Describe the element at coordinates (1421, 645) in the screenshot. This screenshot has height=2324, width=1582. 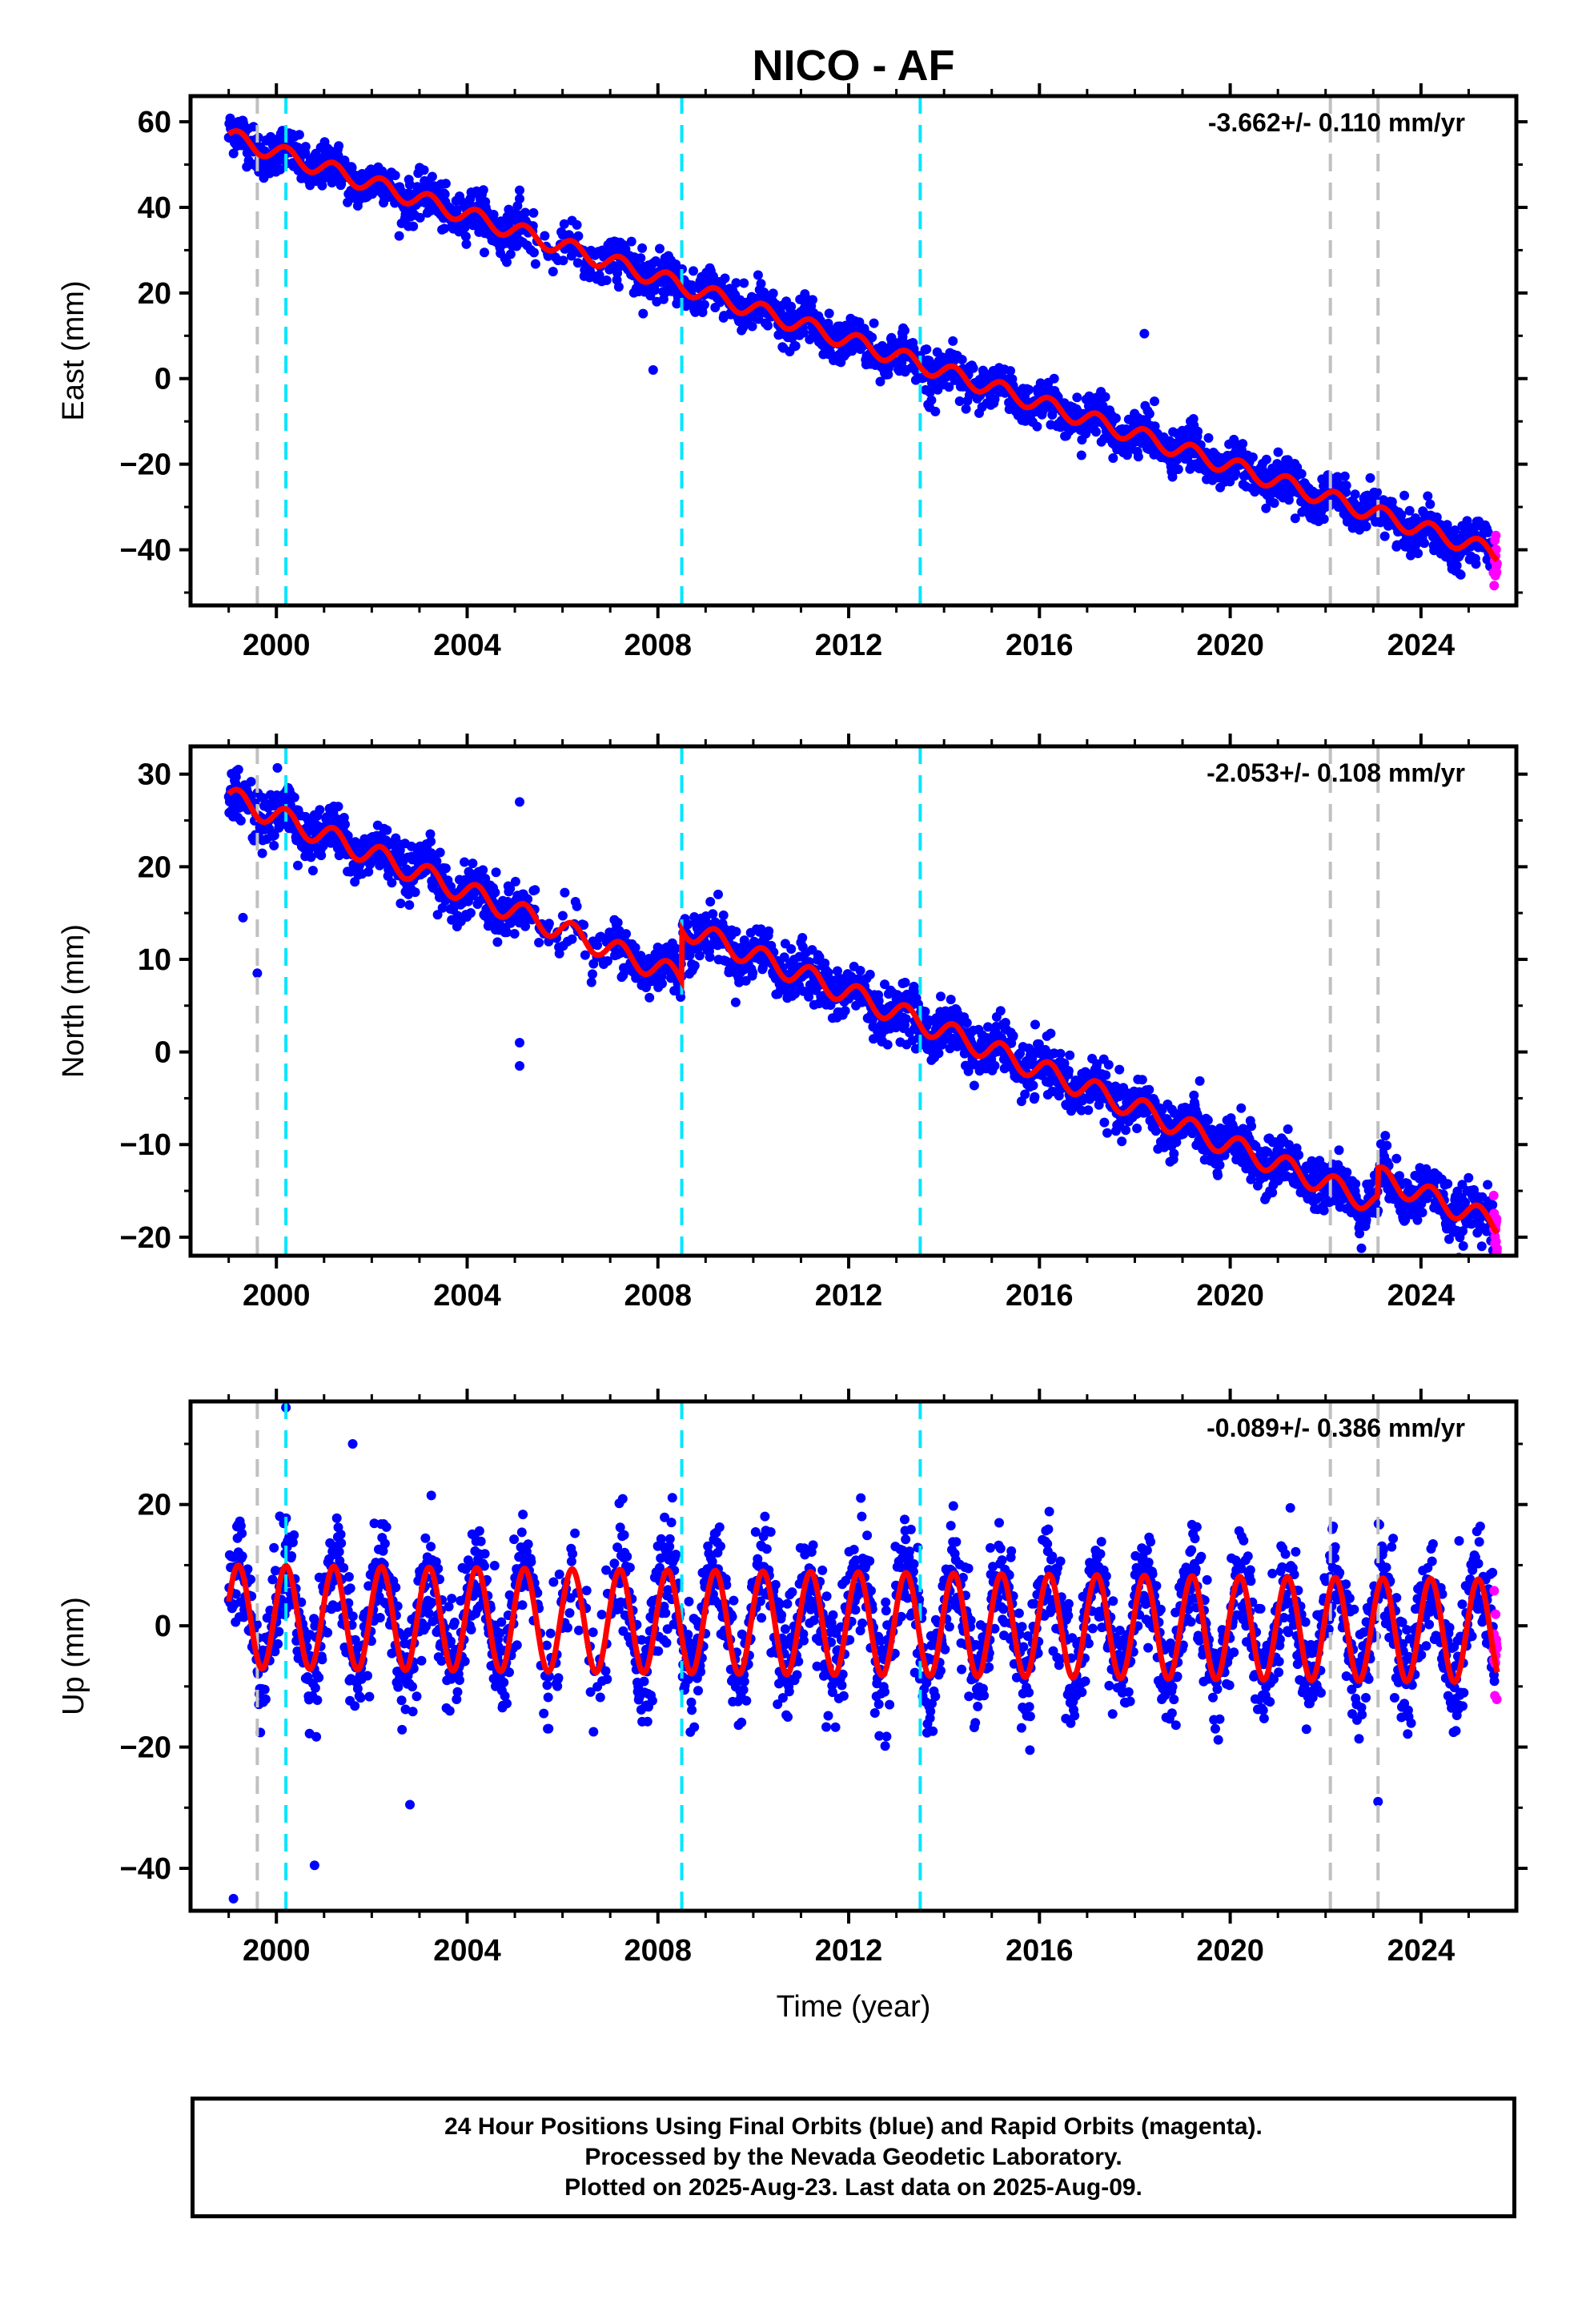
I see `x-tick-label: 2024` at that location.